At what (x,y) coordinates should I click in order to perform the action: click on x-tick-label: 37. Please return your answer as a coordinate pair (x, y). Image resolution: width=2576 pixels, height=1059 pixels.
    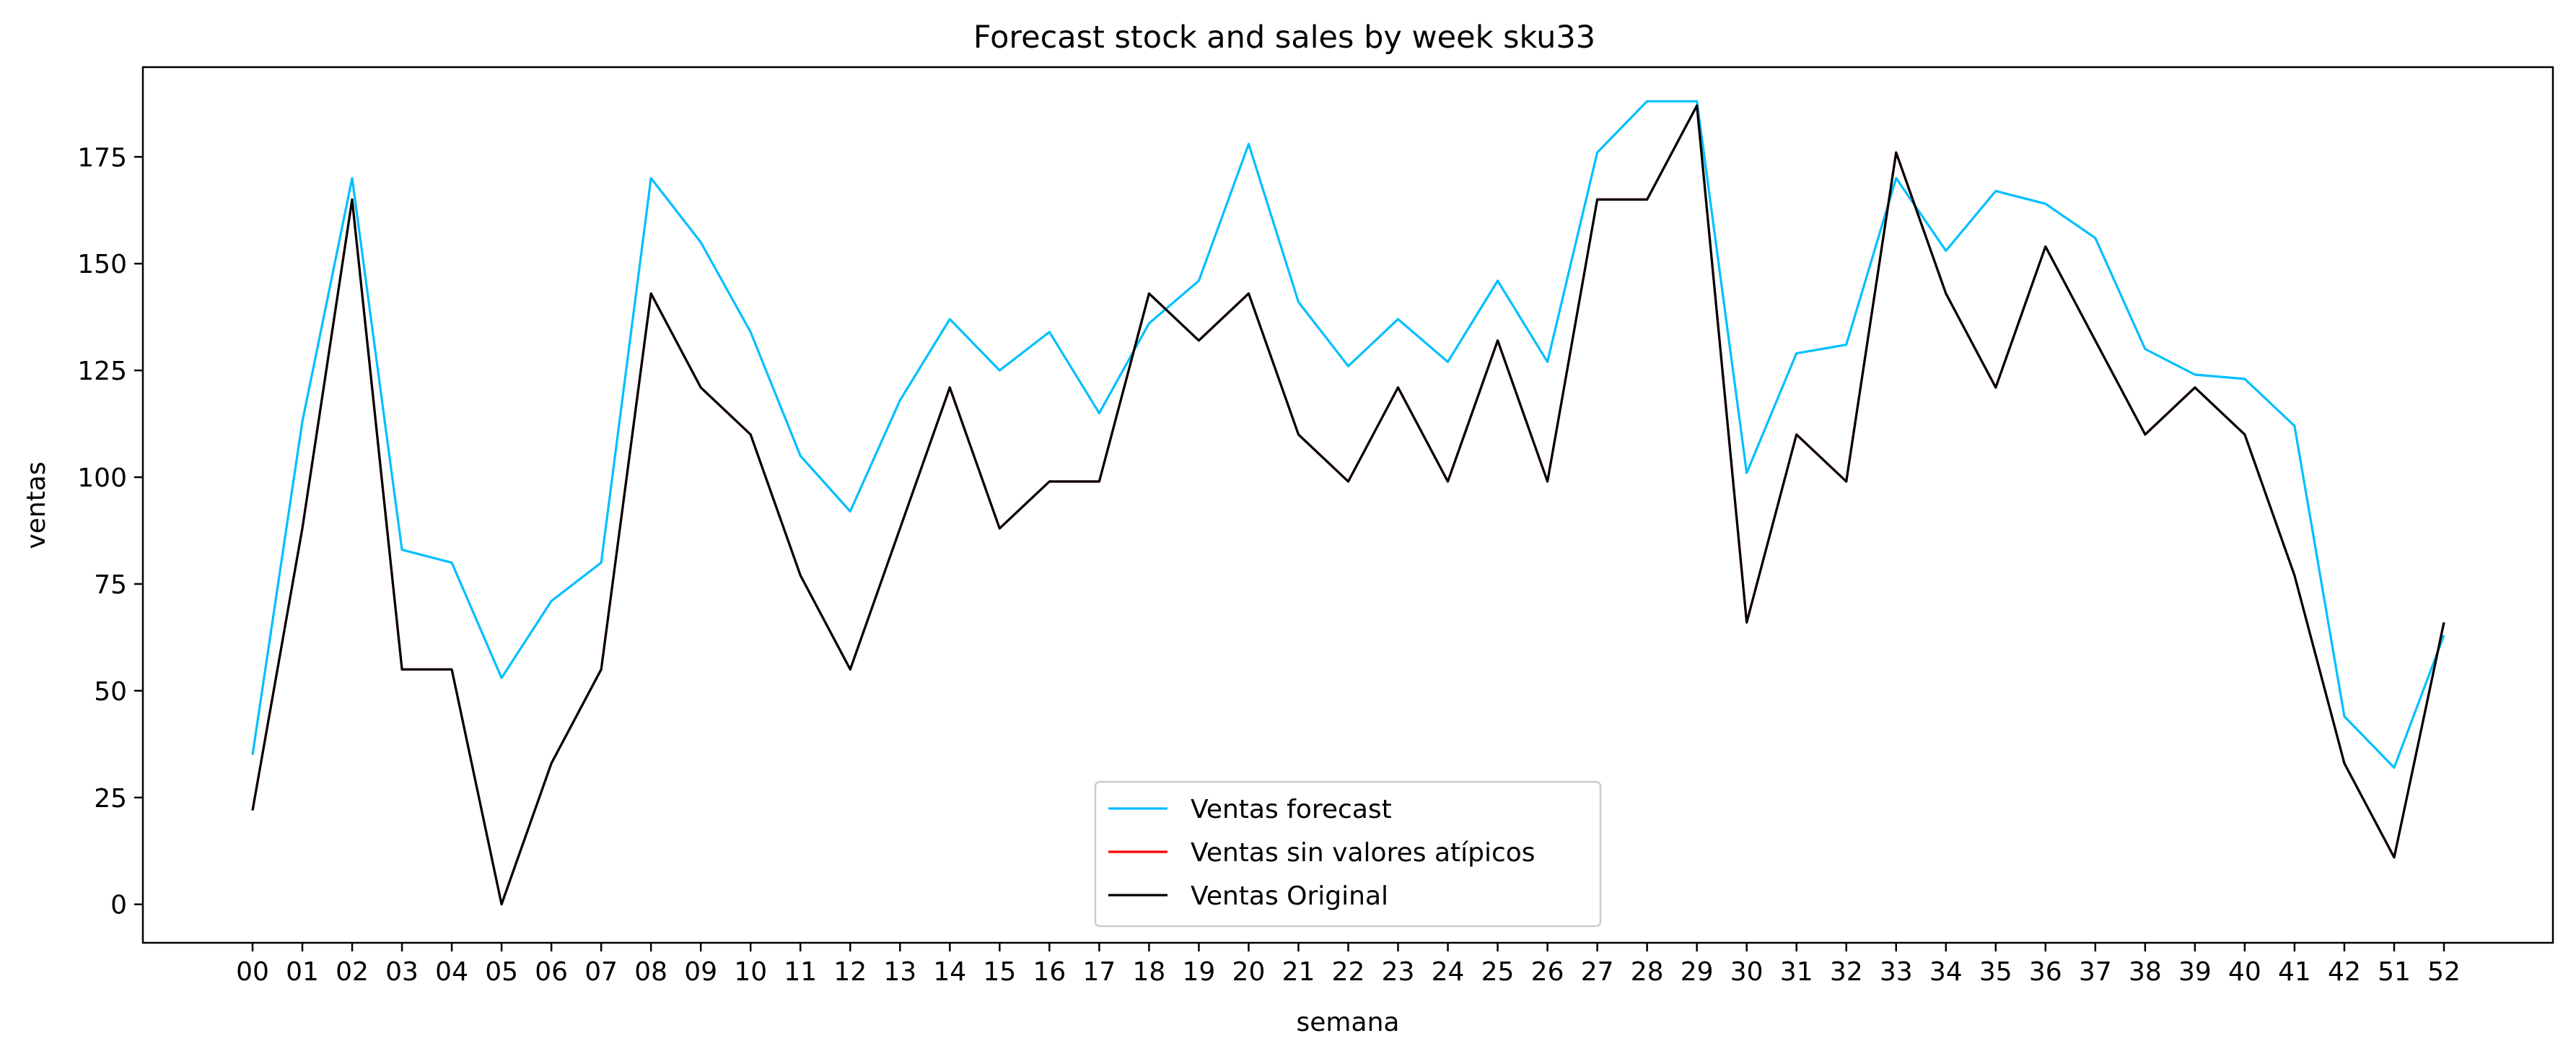
    Looking at the image, I should click on (2095, 972).